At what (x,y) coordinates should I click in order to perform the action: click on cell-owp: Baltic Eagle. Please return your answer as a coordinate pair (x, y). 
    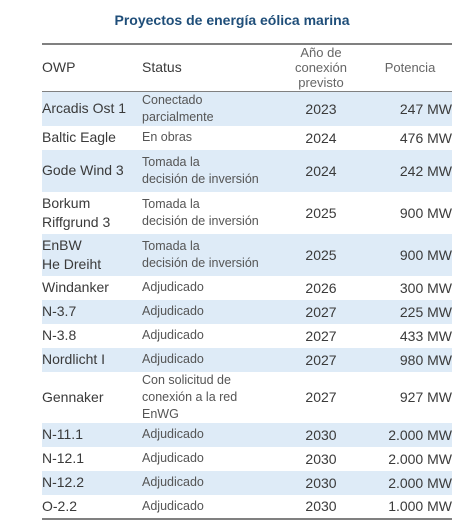
    Looking at the image, I should click on (79, 137).